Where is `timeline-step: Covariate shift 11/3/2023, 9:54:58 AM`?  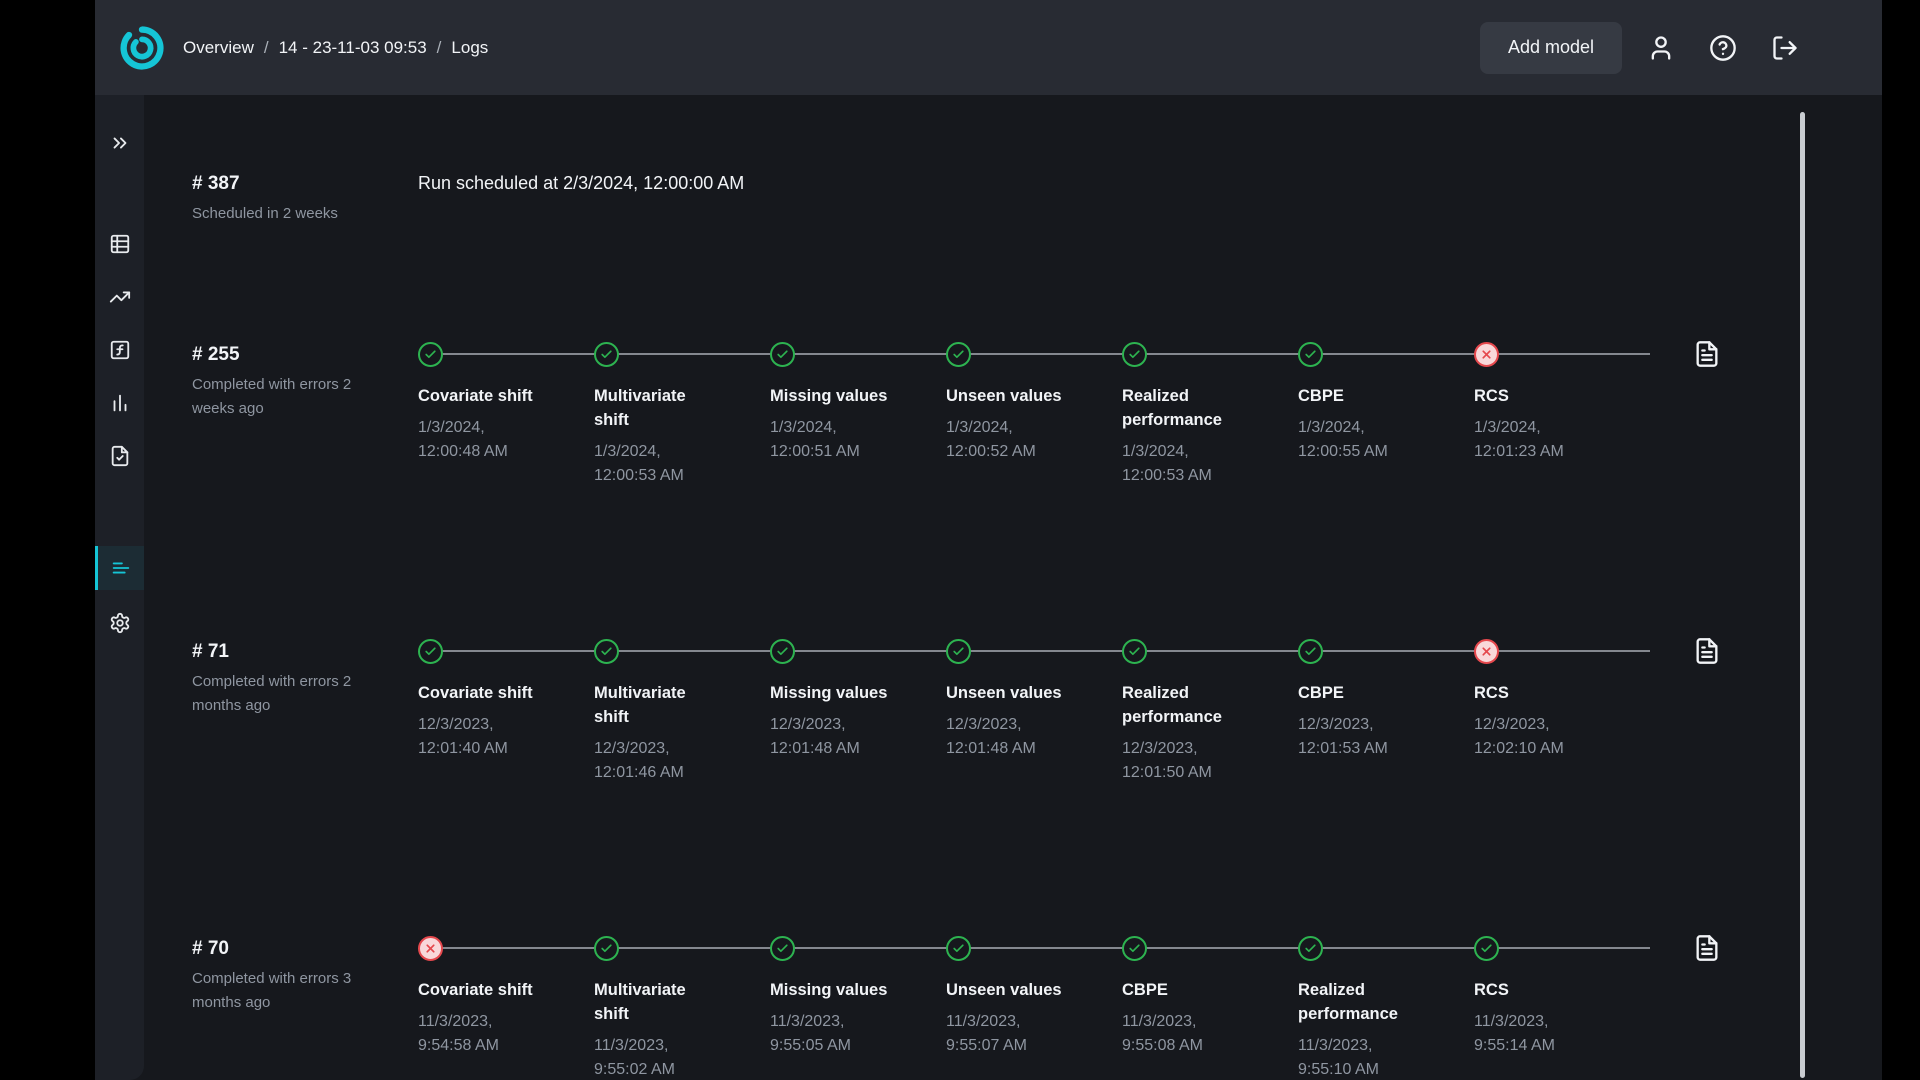 timeline-step: Covariate shift 11/3/2023, 9:54:58 AM is located at coordinates (506, 1008).